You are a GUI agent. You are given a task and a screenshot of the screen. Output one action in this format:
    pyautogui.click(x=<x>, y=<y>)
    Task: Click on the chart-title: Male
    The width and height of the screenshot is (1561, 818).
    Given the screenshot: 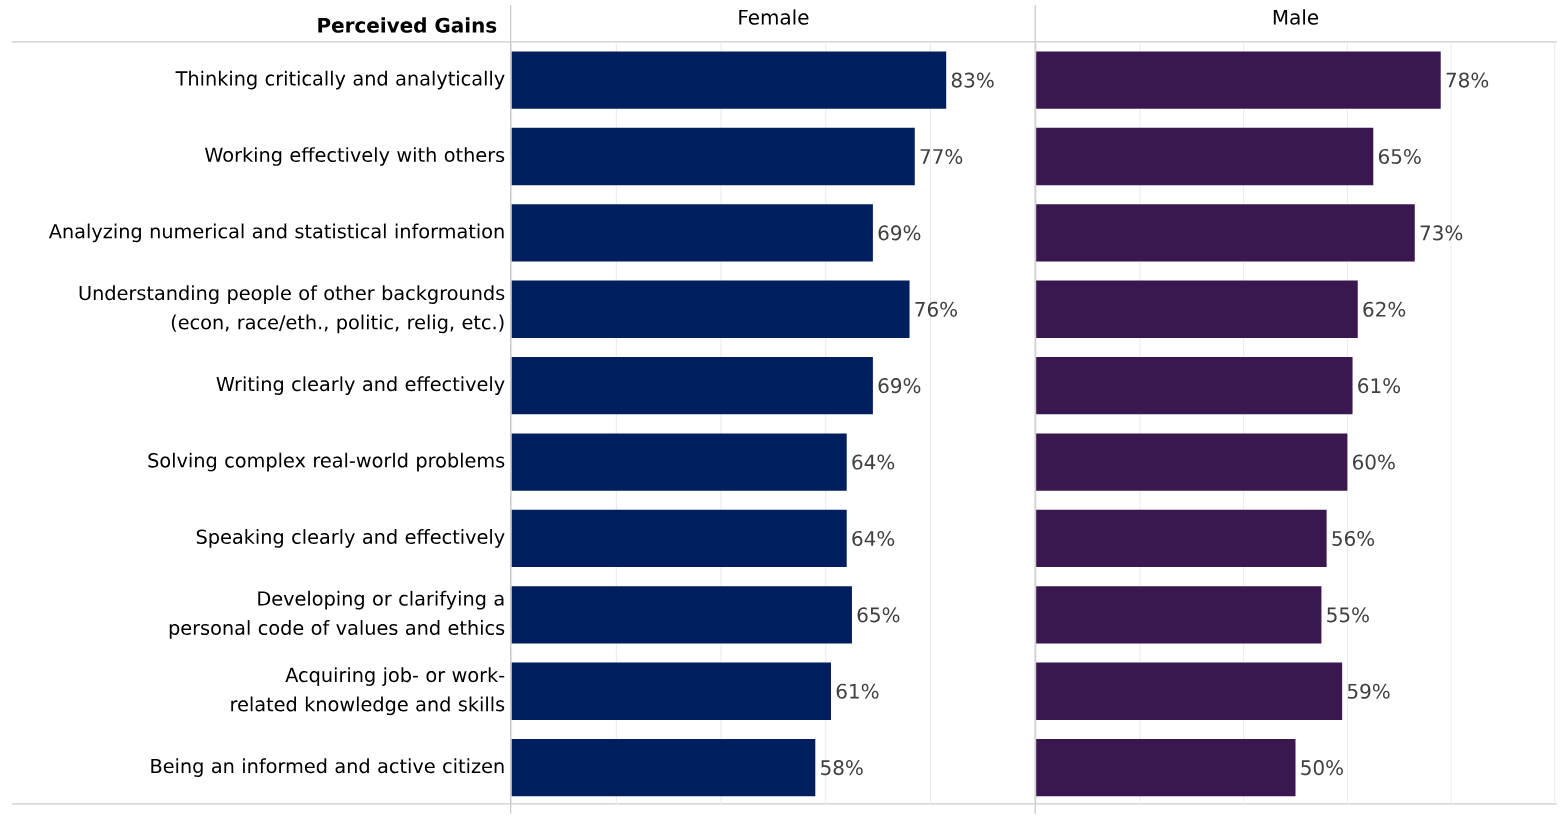 What is the action you would take?
    pyautogui.click(x=1296, y=17)
    